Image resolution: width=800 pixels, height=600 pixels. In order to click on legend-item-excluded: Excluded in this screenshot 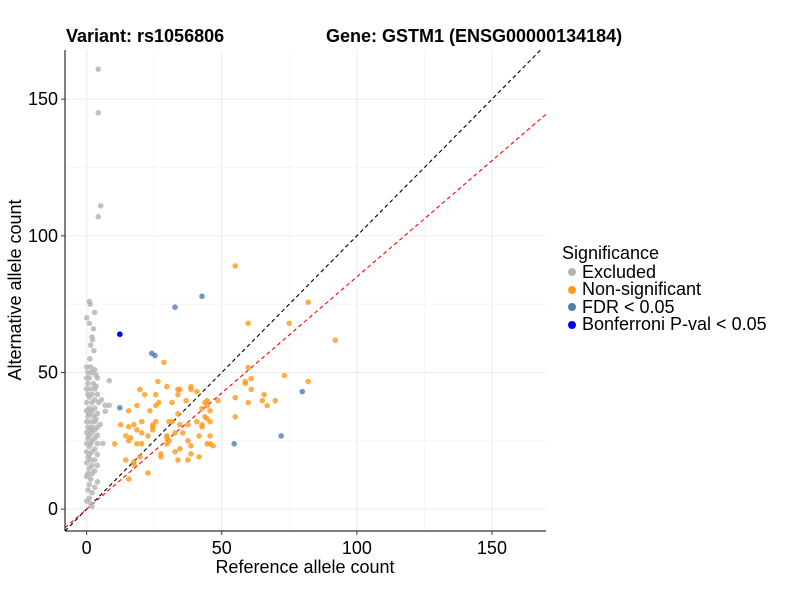, I will do `click(664, 271)`.